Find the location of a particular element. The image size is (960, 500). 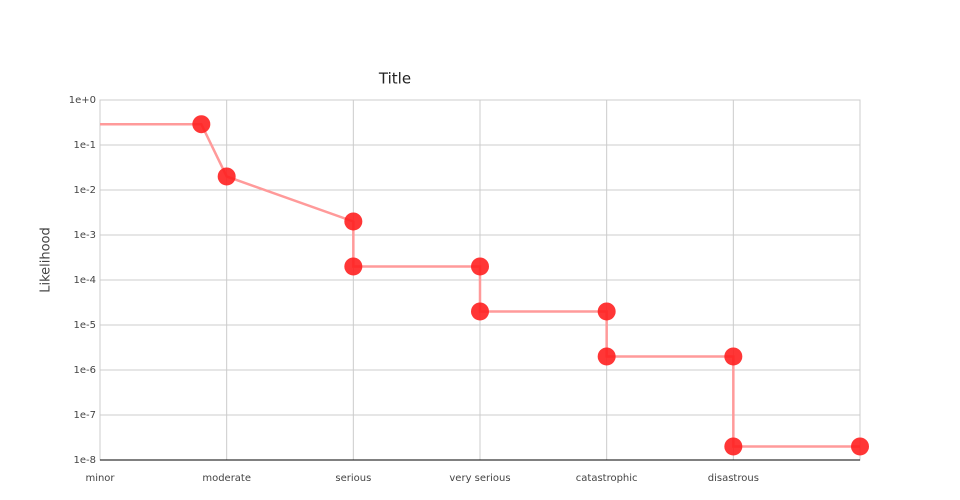

x-tick-label: minor is located at coordinates (100, 478).